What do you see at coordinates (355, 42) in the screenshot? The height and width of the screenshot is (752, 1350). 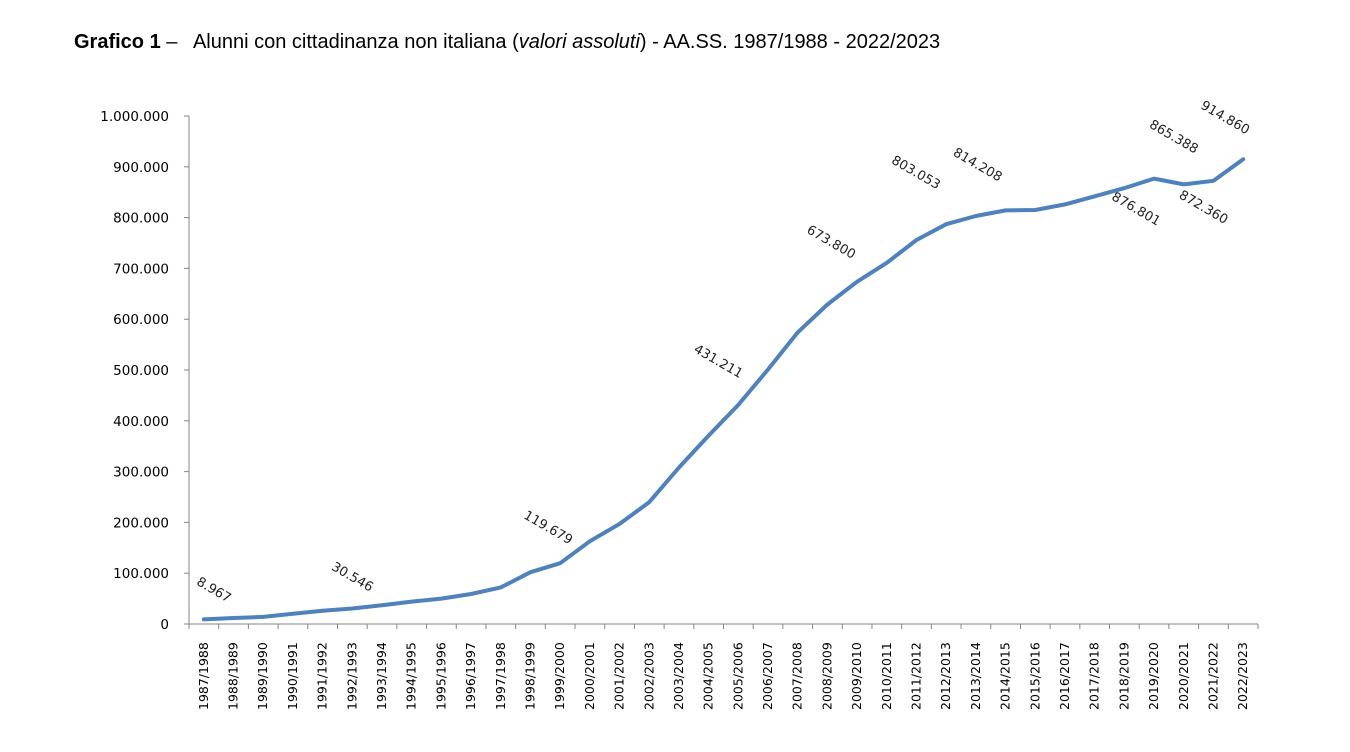 I see `chart-title-pre: Alunni con cittadinanza non italiana (` at bounding box center [355, 42].